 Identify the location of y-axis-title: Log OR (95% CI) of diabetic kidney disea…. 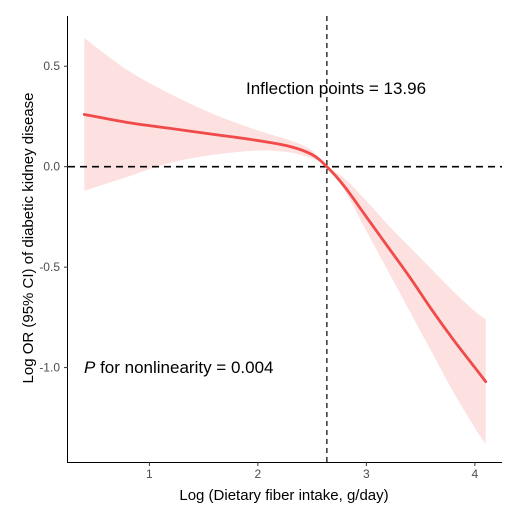
(28, 238).